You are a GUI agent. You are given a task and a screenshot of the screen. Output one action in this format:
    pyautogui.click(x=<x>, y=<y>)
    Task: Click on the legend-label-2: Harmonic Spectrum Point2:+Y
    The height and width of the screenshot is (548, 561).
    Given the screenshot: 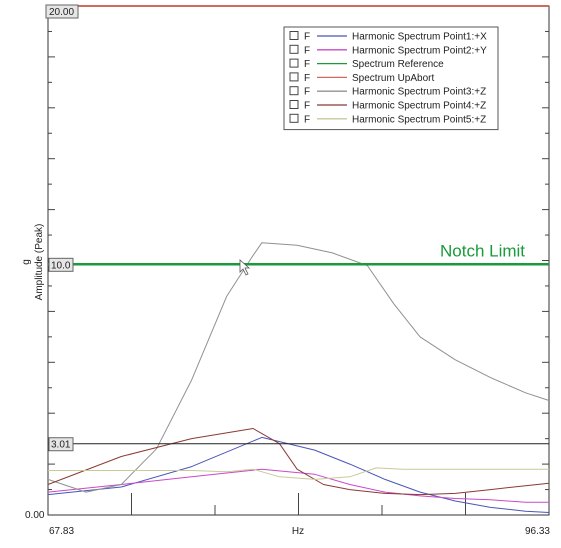 What is the action you would take?
    pyautogui.click(x=419, y=50)
    